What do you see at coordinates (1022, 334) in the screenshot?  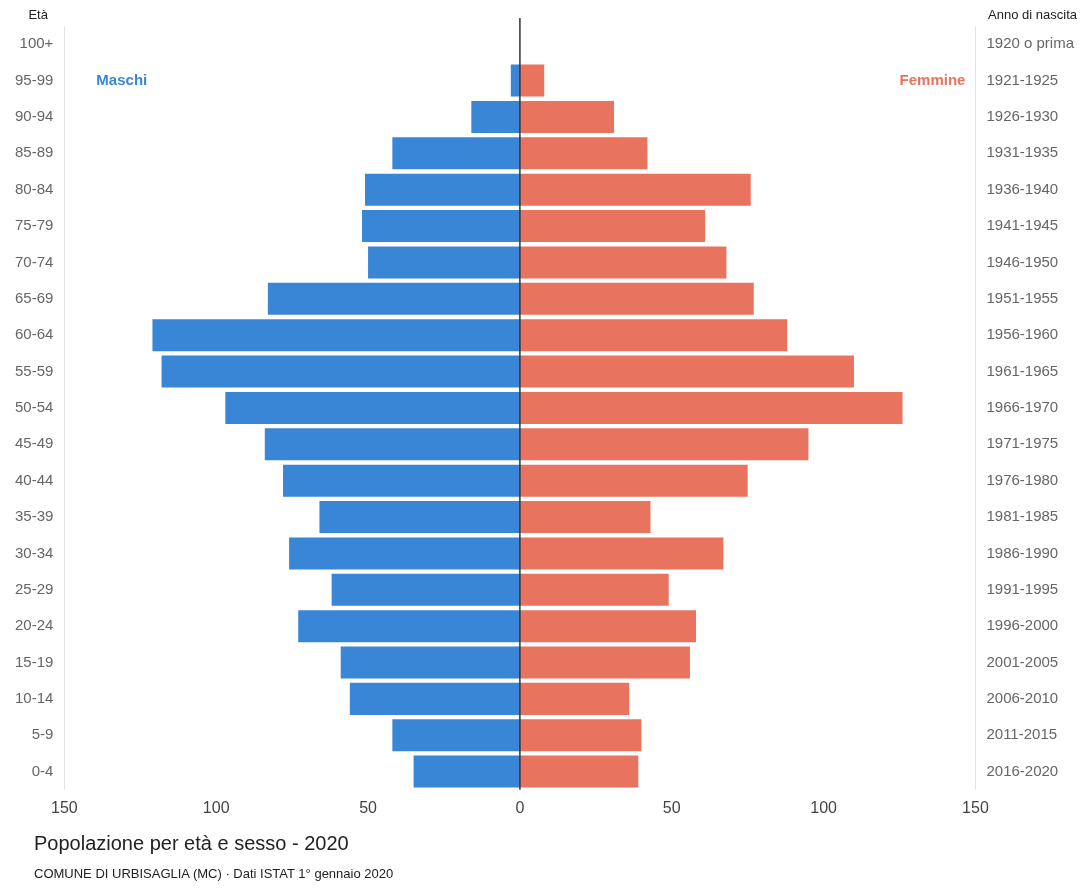 I see `y2-tick-label: 1956-1960` at bounding box center [1022, 334].